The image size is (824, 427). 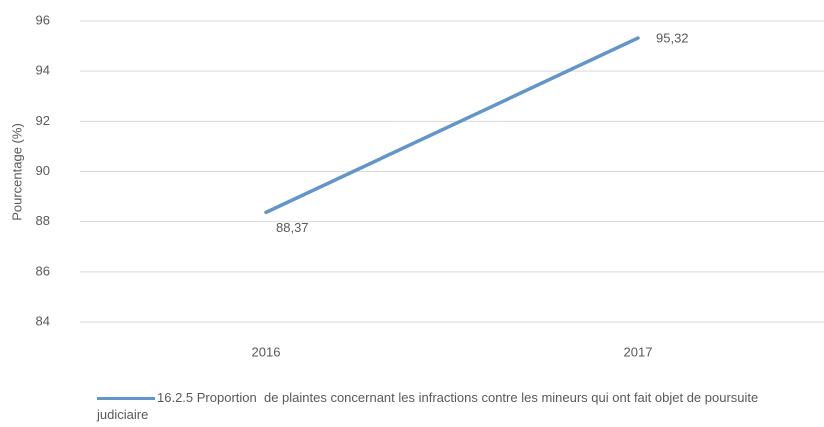 What do you see at coordinates (266, 351) in the screenshot?
I see `x-tick-label: 2016` at bounding box center [266, 351].